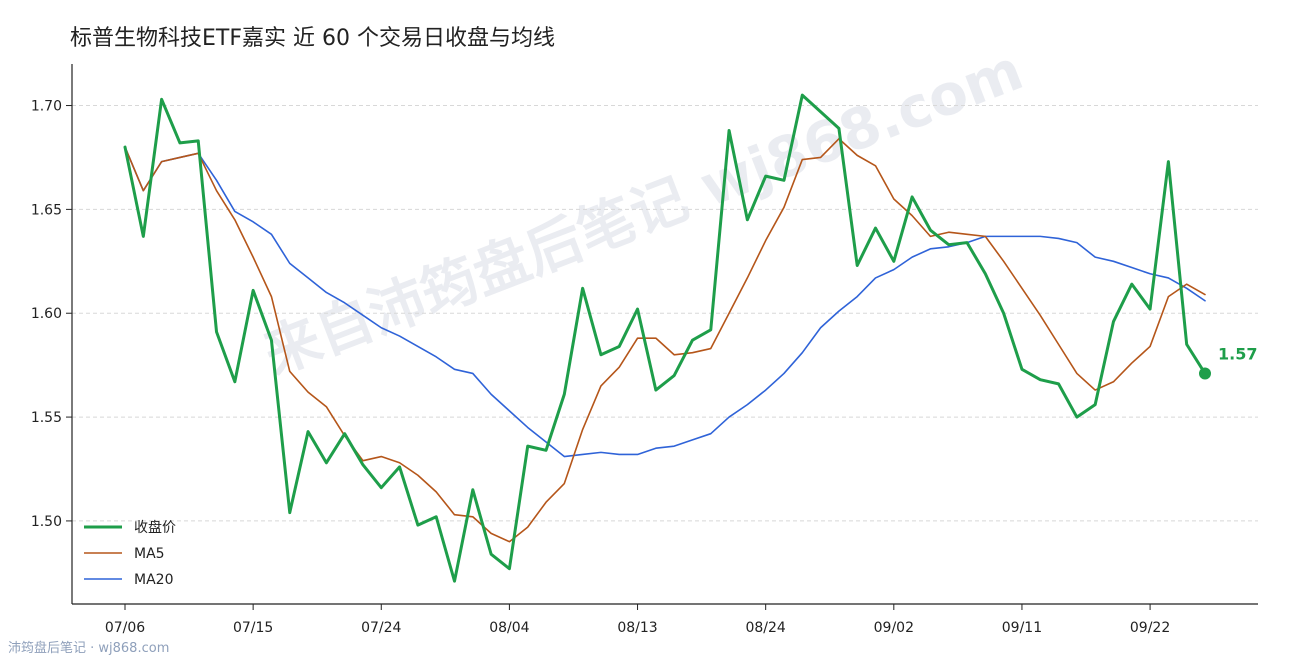  Describe the element at coordinates (312, 38) in the screenshot. I see `chart-title: 标普生物科技ETF嘉实 近 60 个交易日收盘与均线` at that location.